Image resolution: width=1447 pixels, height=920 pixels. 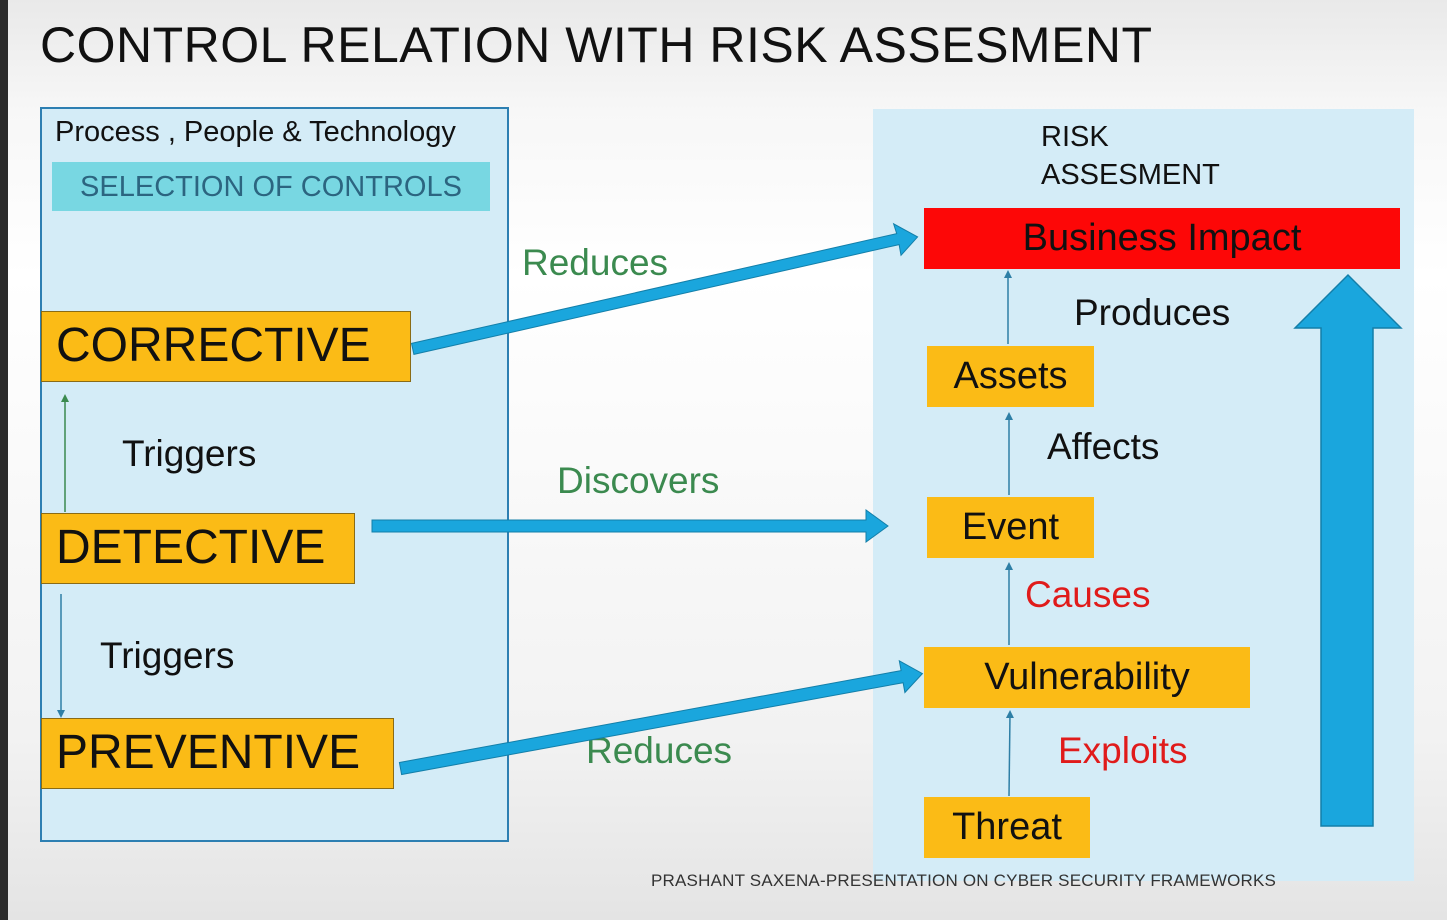 I want to click on assets-box: Assets, so click(x=1010, y=376).